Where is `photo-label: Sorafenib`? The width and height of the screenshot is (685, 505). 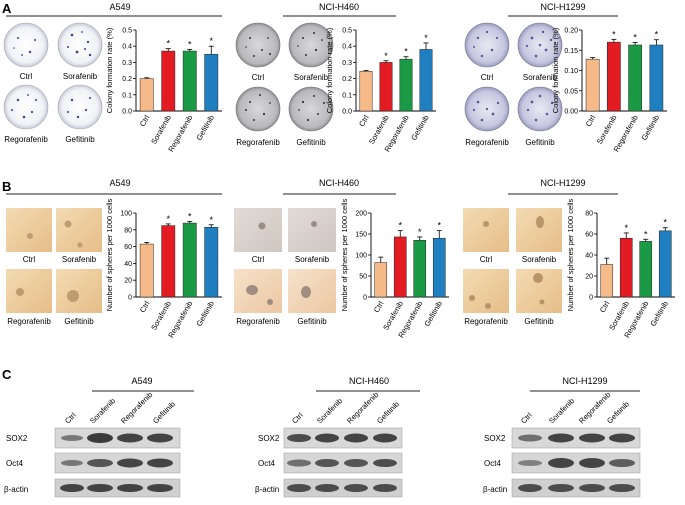
photo-label: Sorafenib is located at coordinates (312, 259).